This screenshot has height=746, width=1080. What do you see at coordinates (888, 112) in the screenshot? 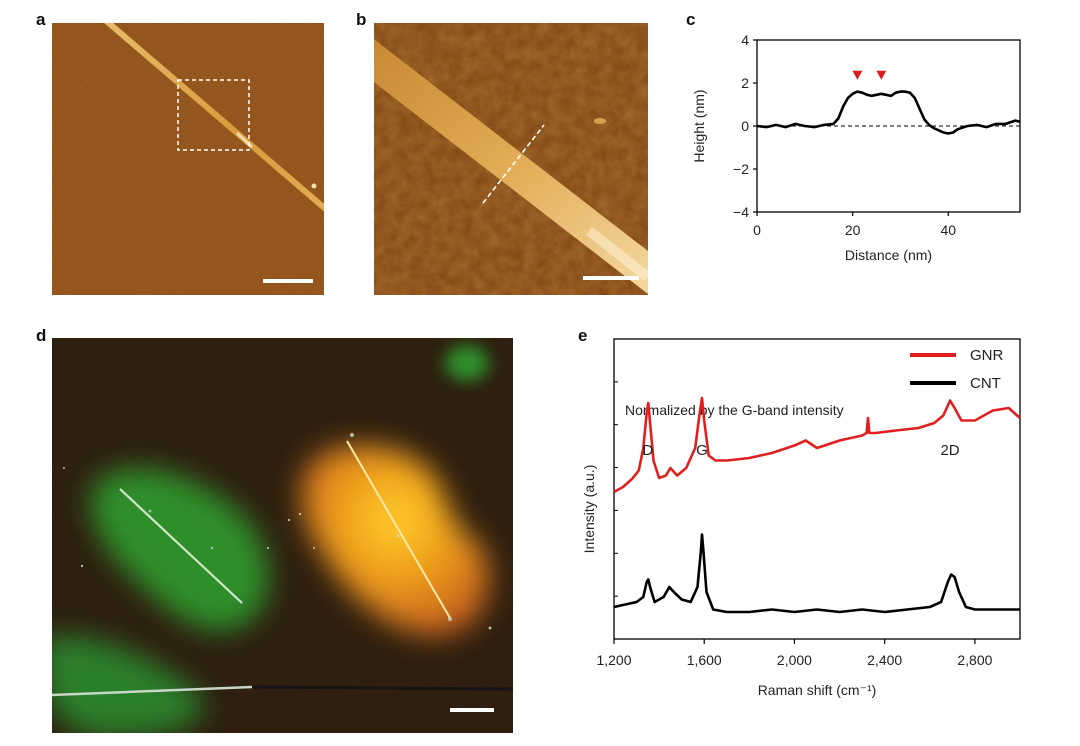
I see `height-profile-line` at bounding box center [888, 112].